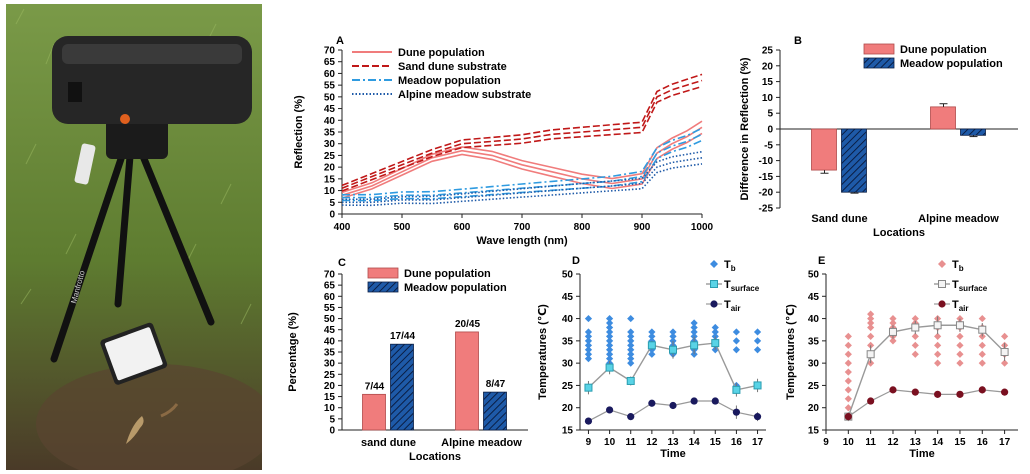 Image resolution: width=1030 pixels, height=474 pixels. Describe the element at coordinates (768, 51) in the screenshot. I see `y-tick-label: 25` at that location.